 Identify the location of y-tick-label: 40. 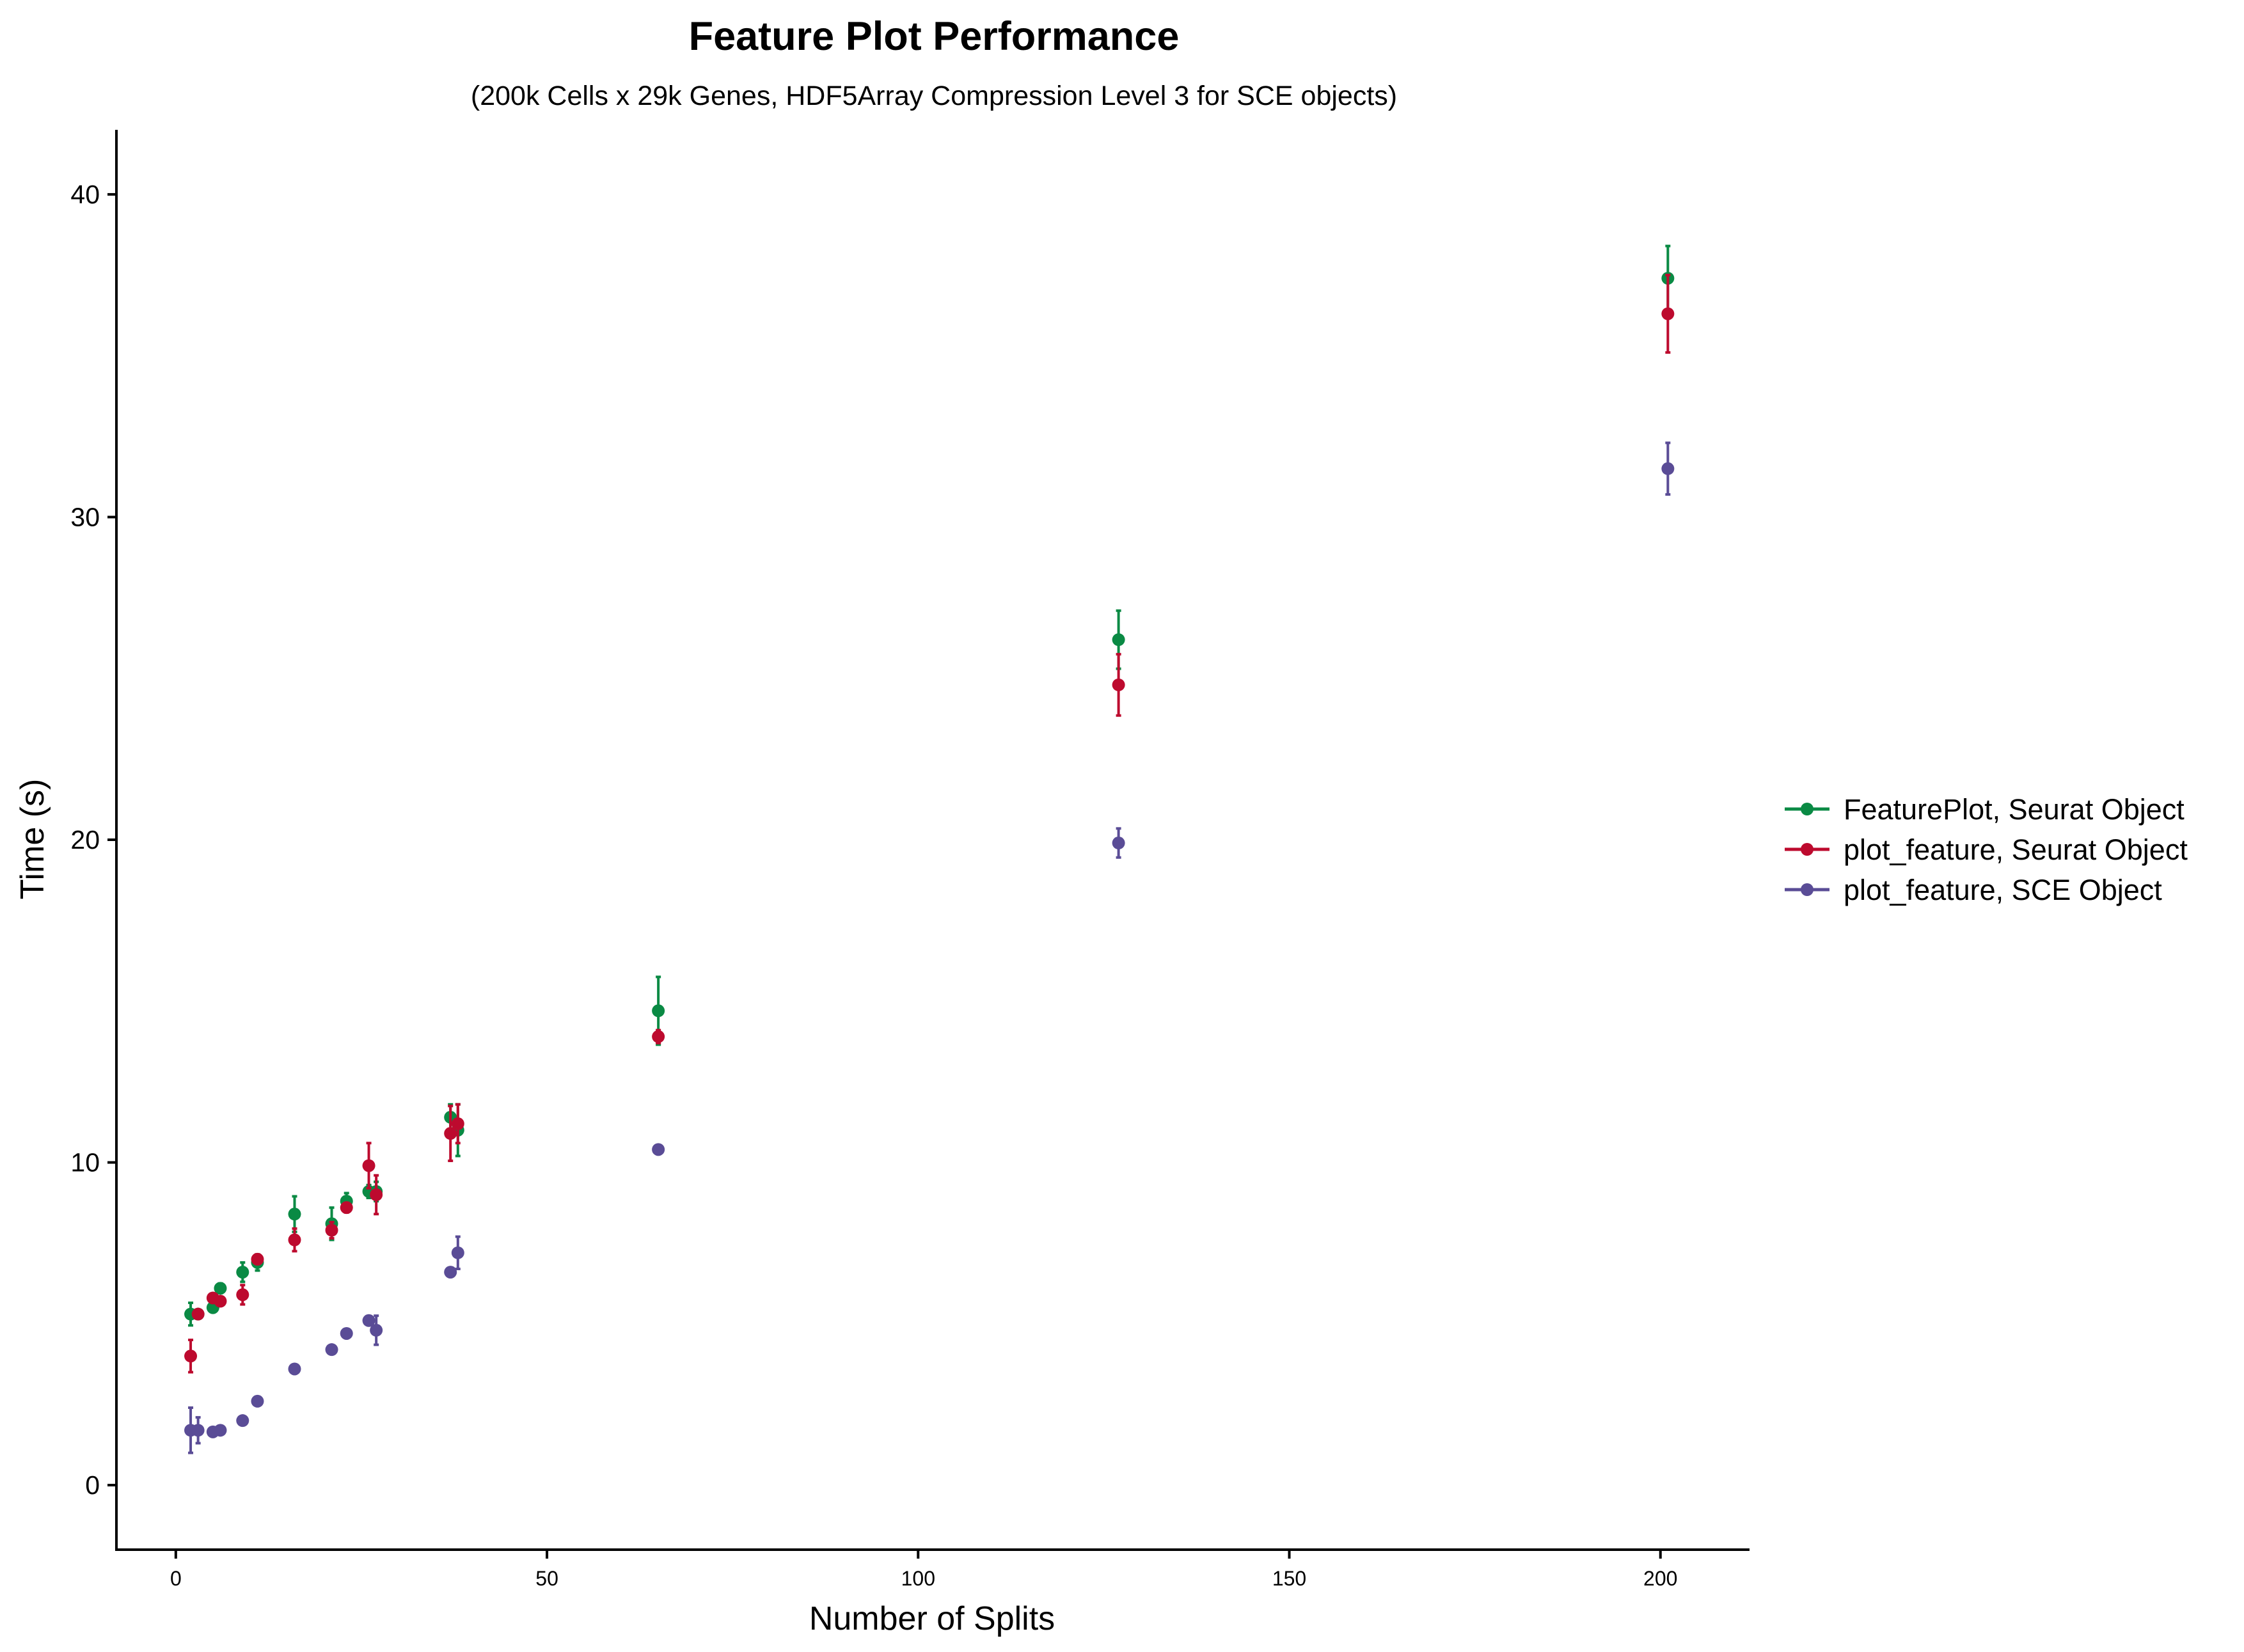
(85, 195).